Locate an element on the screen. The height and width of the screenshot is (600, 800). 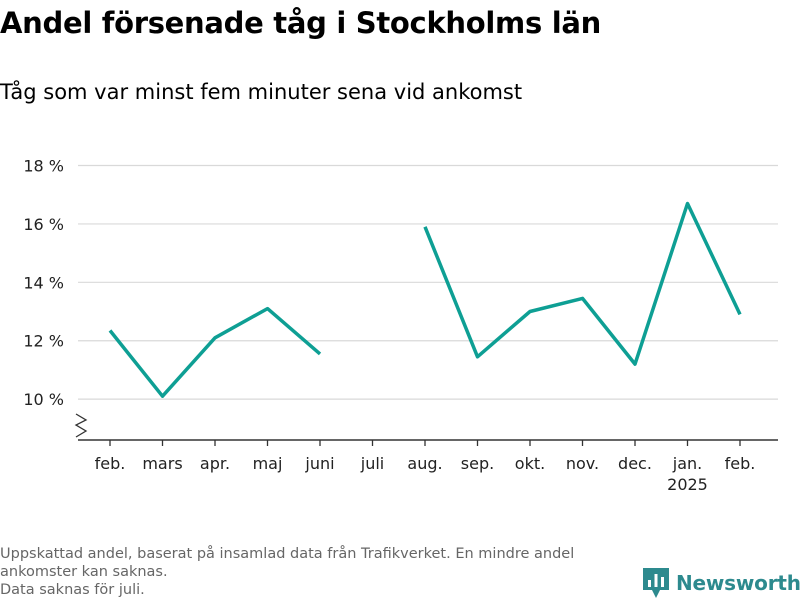
x-tick-label: apr. is located at coordinates (215, 463).